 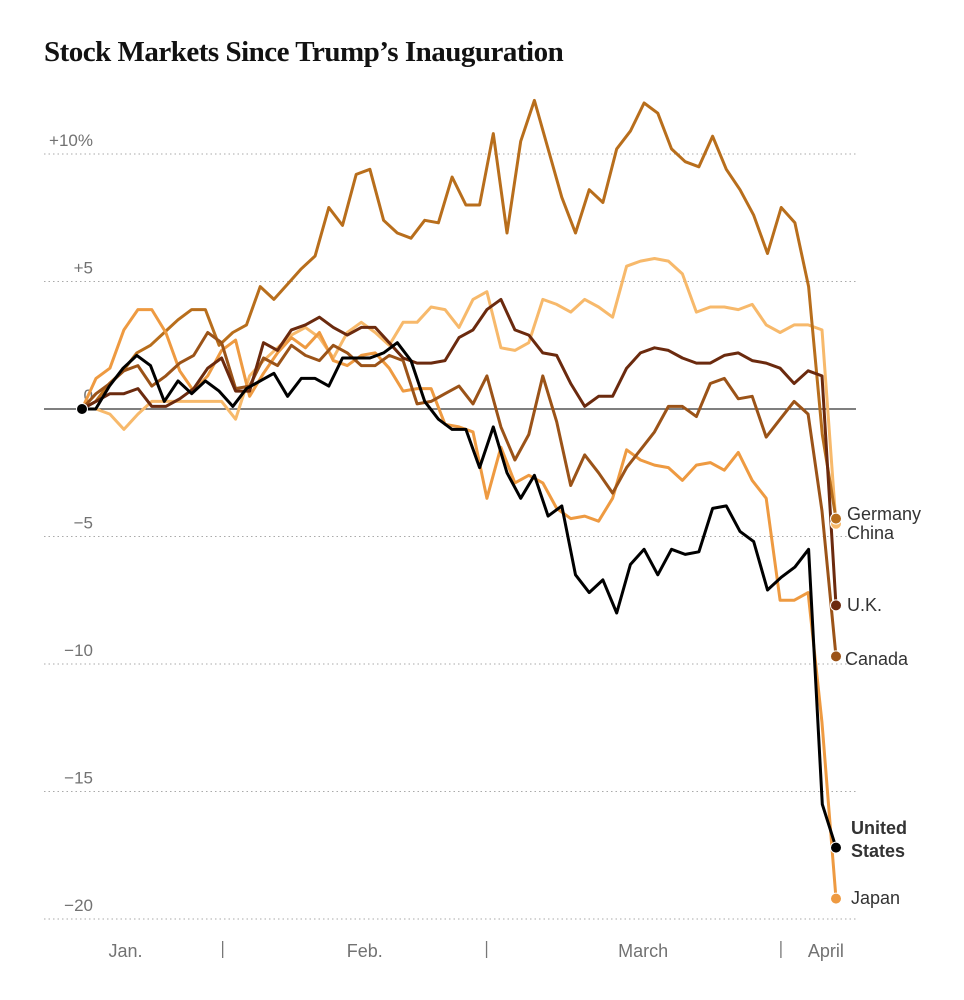 What do you see at coordinates (826, 951) in the screenshot?
I see `x-tick-label: April` at bounding box center [826, 951].